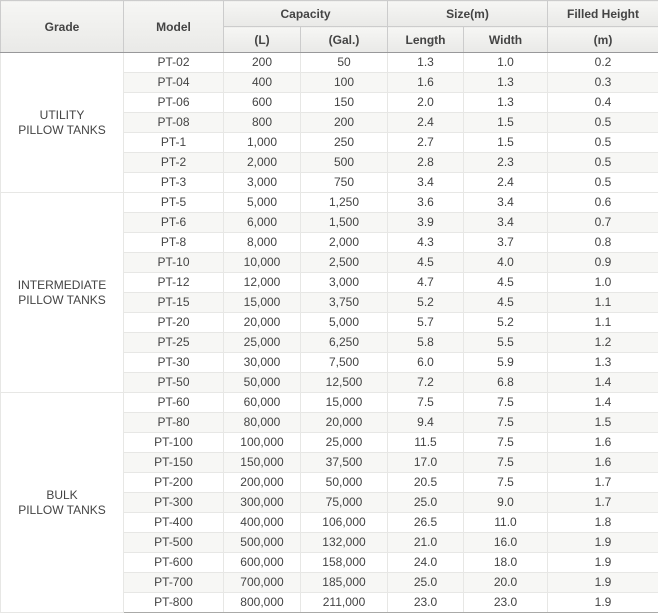 This screenshot has height=613, width=658. What do you see at coordinates (602, 102) in the screenshot?
I see `filled-height-cell: 0.4` at bounding box center [602, 102].